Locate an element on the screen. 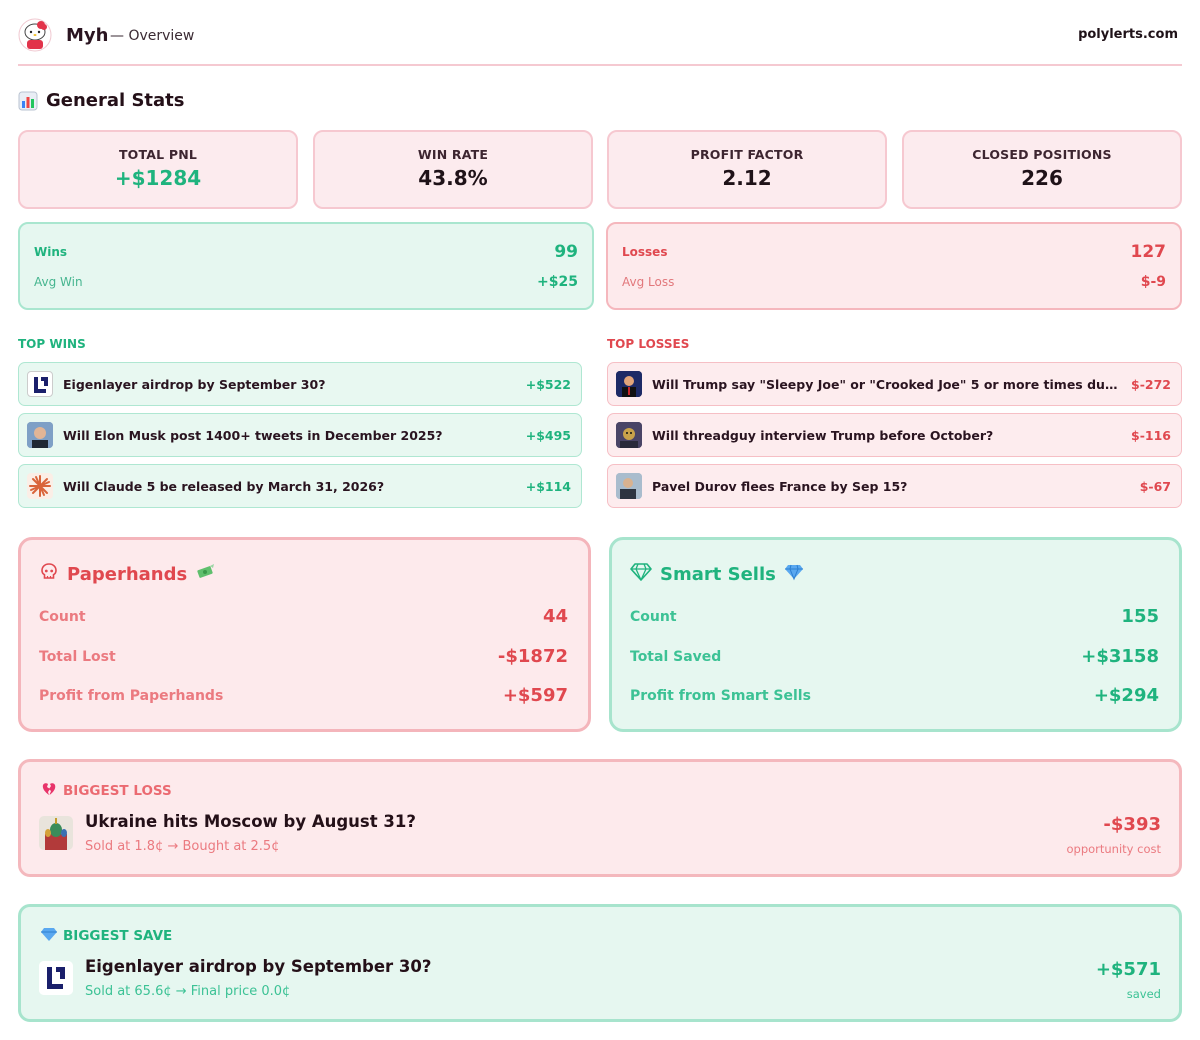  avg-loss-label: Avg Loss is located at coordinates (648, 282).